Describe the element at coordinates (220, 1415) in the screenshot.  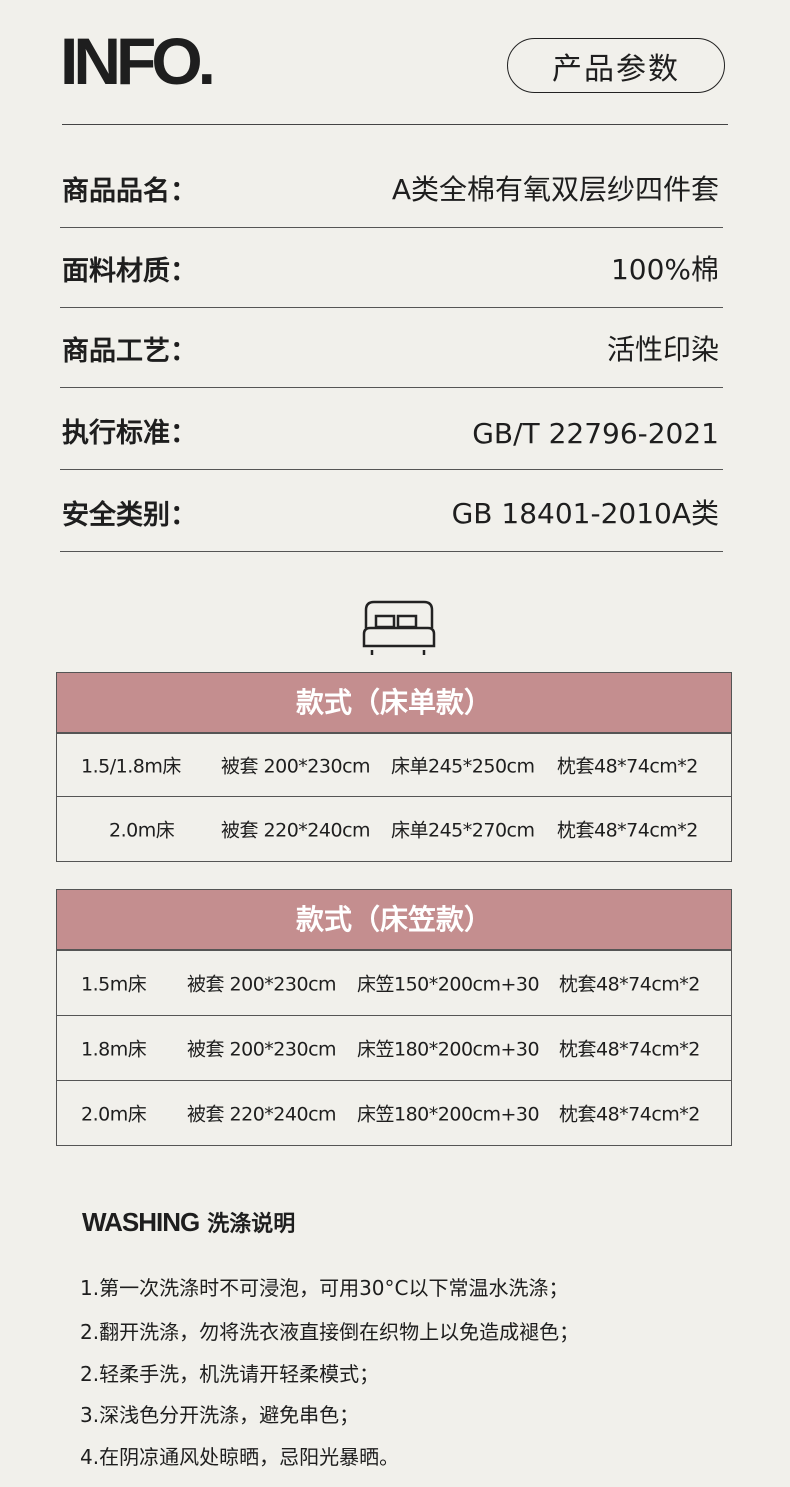
I see `washing-instruction: 3.深浅色分开洗涤，避免串色；` at that location.